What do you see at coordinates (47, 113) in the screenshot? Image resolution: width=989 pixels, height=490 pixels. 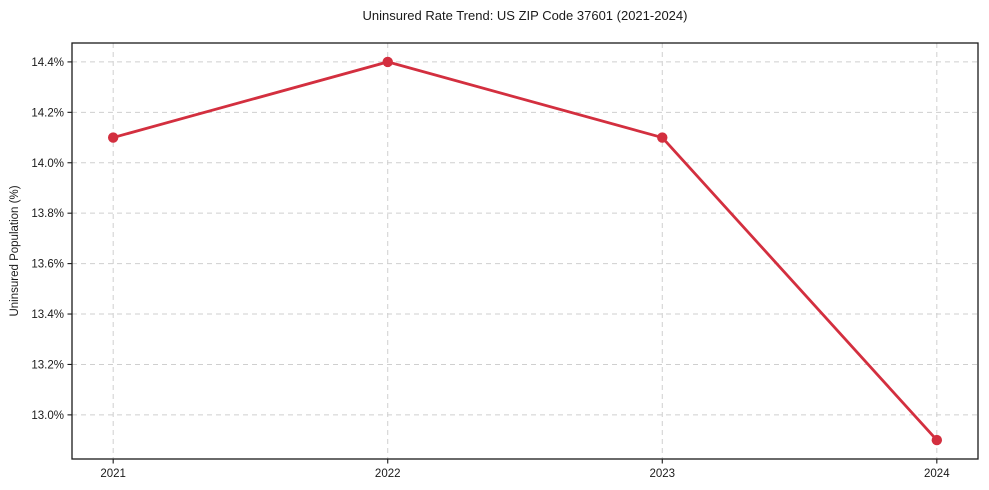 I see `y-tick-label: 14.2%` at bounding box center [47, 113].